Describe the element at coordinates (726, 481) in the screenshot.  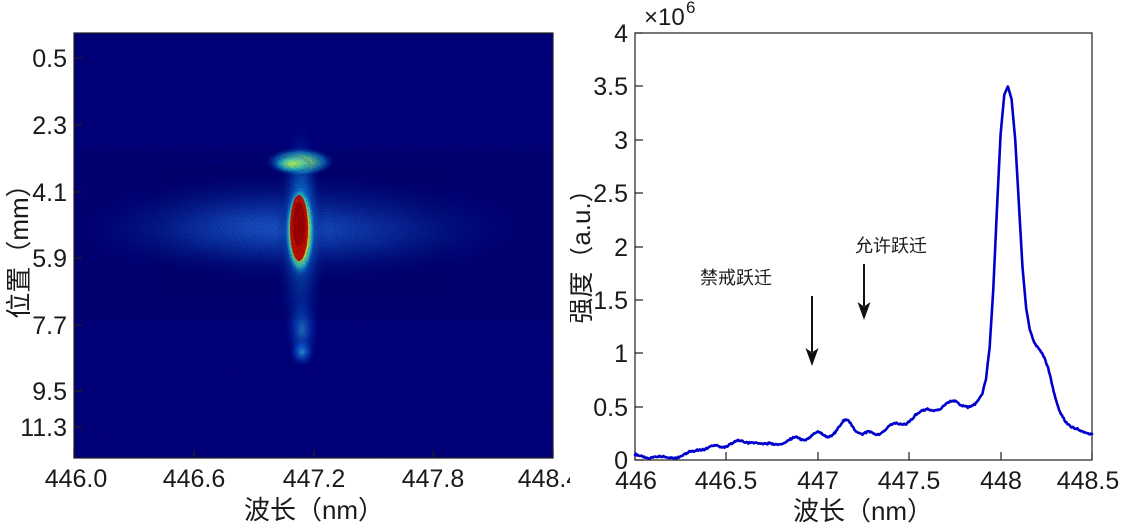
I see `x-tick-label: 446.5` at that location.